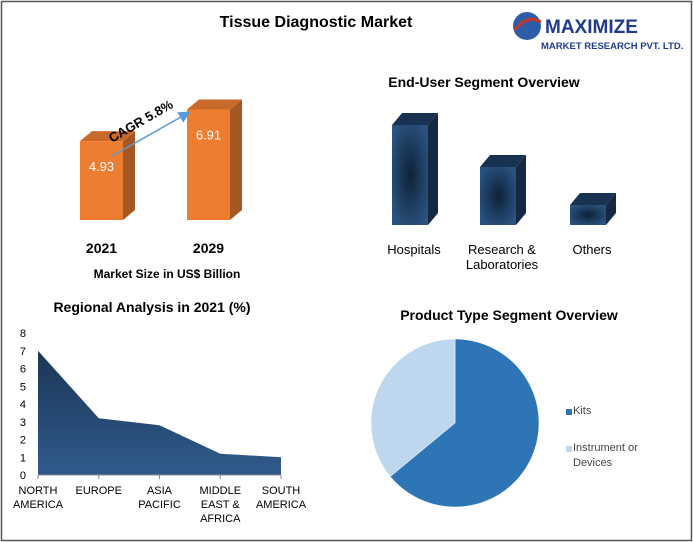 Image resolution: width=693 pixels, height=542 pixels. What do you see at coordinates (101, 166) in the screenshot?
I see `value-label: 4.93` at bounding box center [101, 166].